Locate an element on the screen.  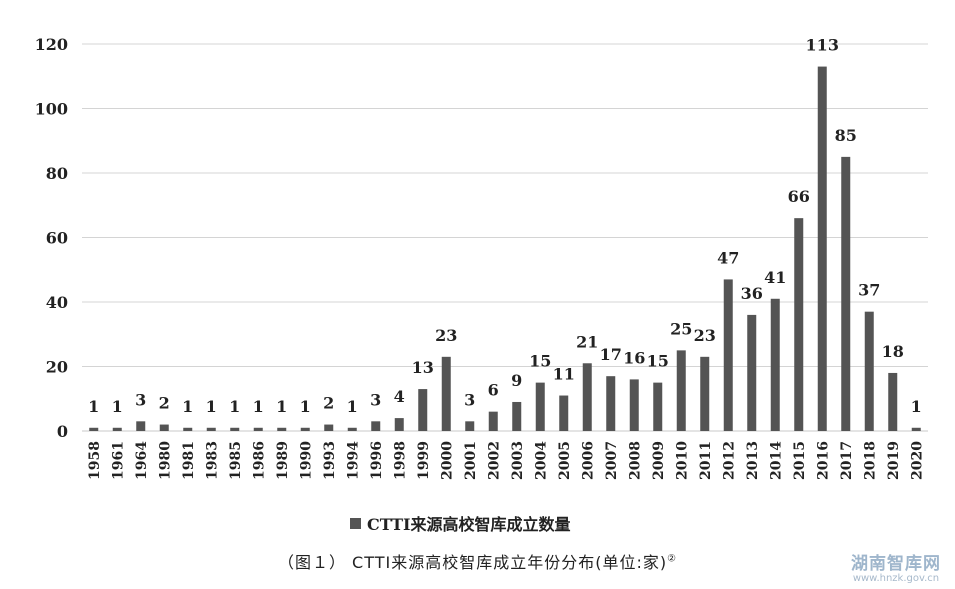
data-label-1986: 1 is located at coordinates (258, 406).